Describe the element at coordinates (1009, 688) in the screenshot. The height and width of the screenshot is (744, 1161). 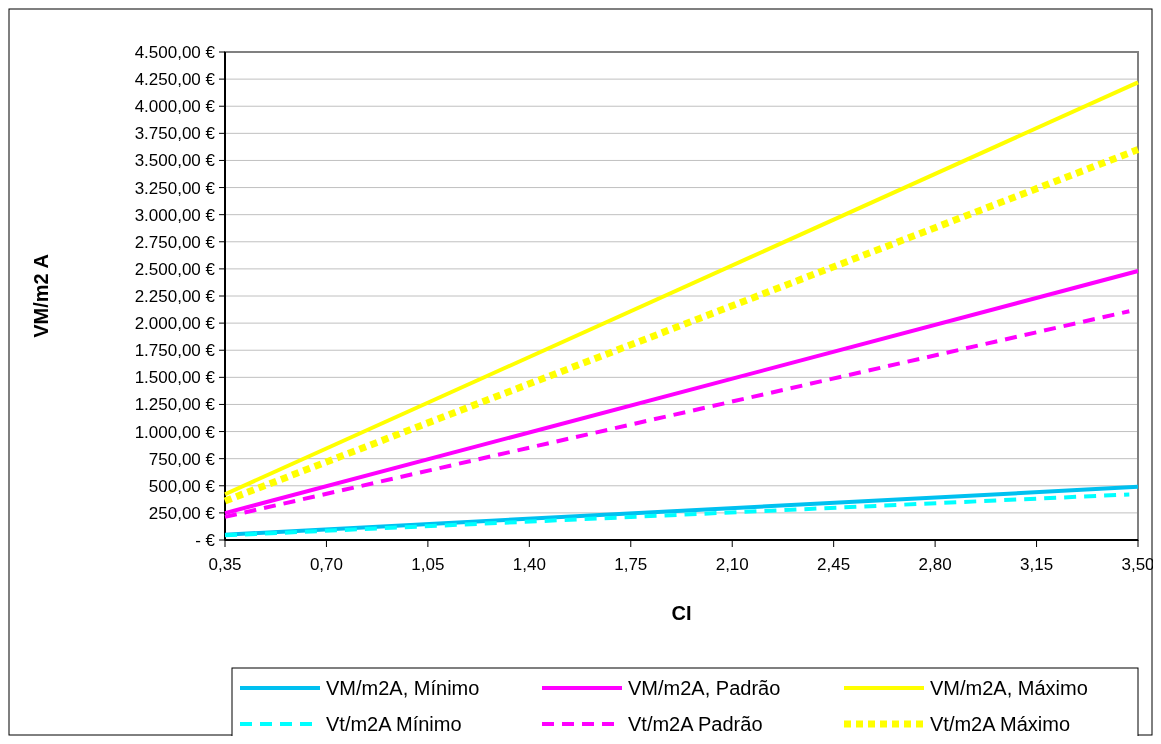
I see `legend-label: VM/m2A, Máximo` at that location.